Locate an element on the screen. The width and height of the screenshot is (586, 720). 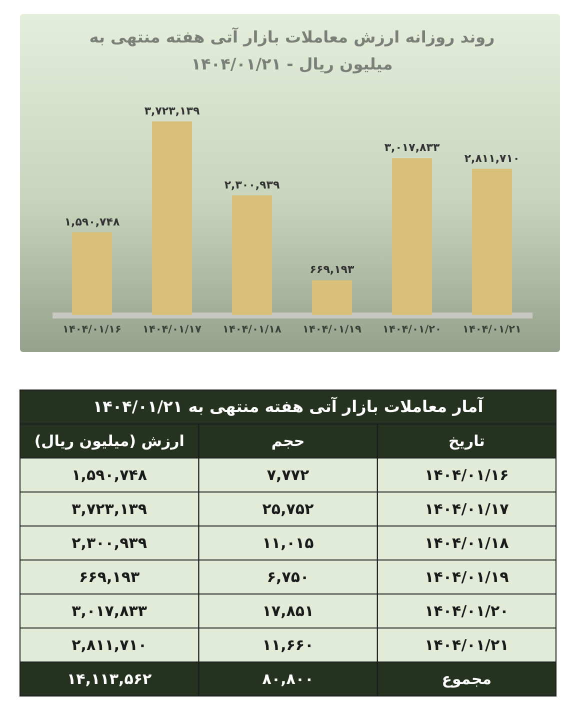
text: مجموع is located at coordinates (467, 679).